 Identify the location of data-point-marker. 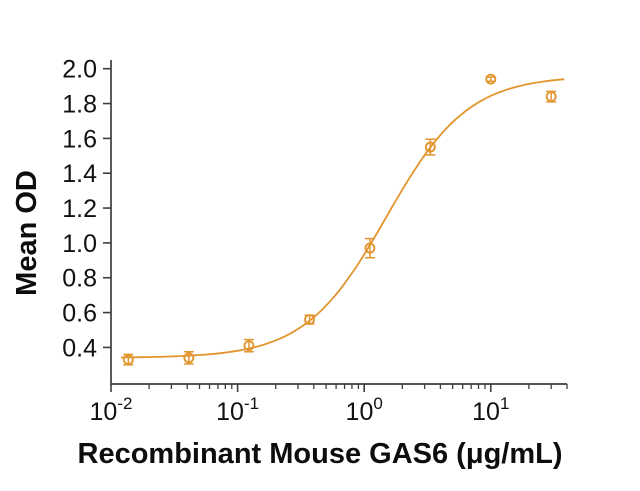
(491, 79).